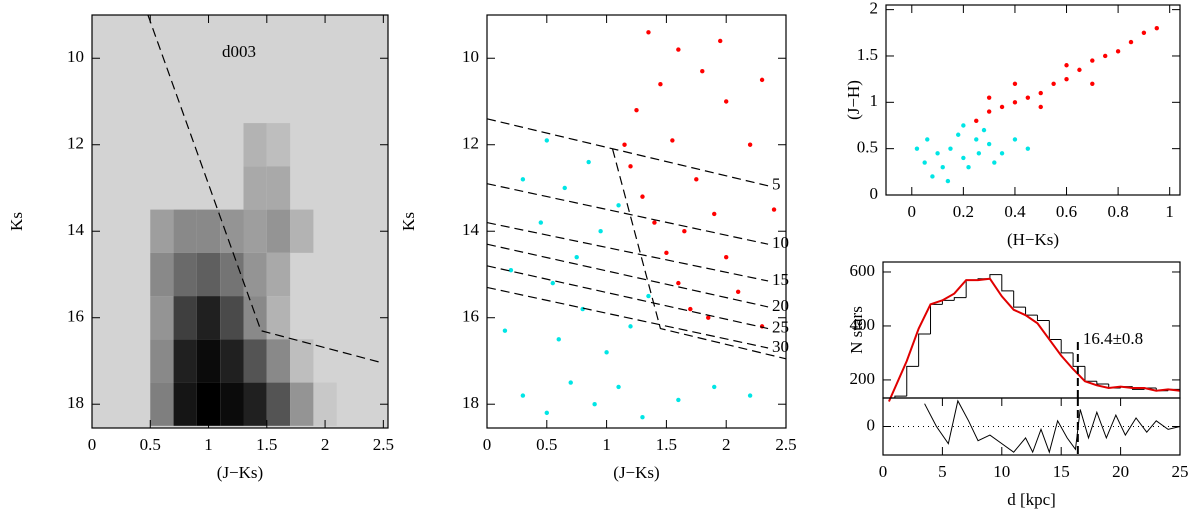 This screenshot has width=1200, height=517. What do you see at coordinates (75, 316) in the screenshot?
I see `y-tick-label: 16` at bounding box center [75, 316].